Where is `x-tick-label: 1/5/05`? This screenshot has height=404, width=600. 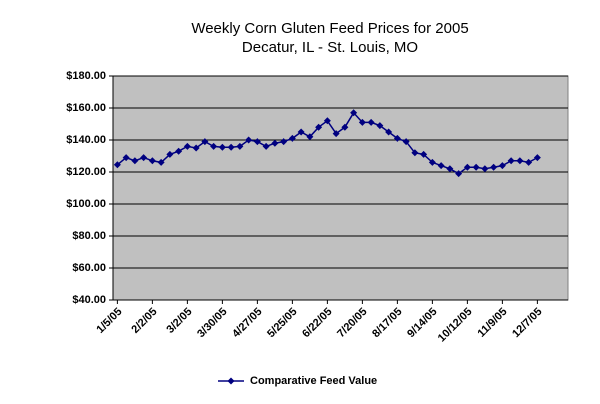 x-tick-label: 1/5/05 is located at coordinates (109, 321).